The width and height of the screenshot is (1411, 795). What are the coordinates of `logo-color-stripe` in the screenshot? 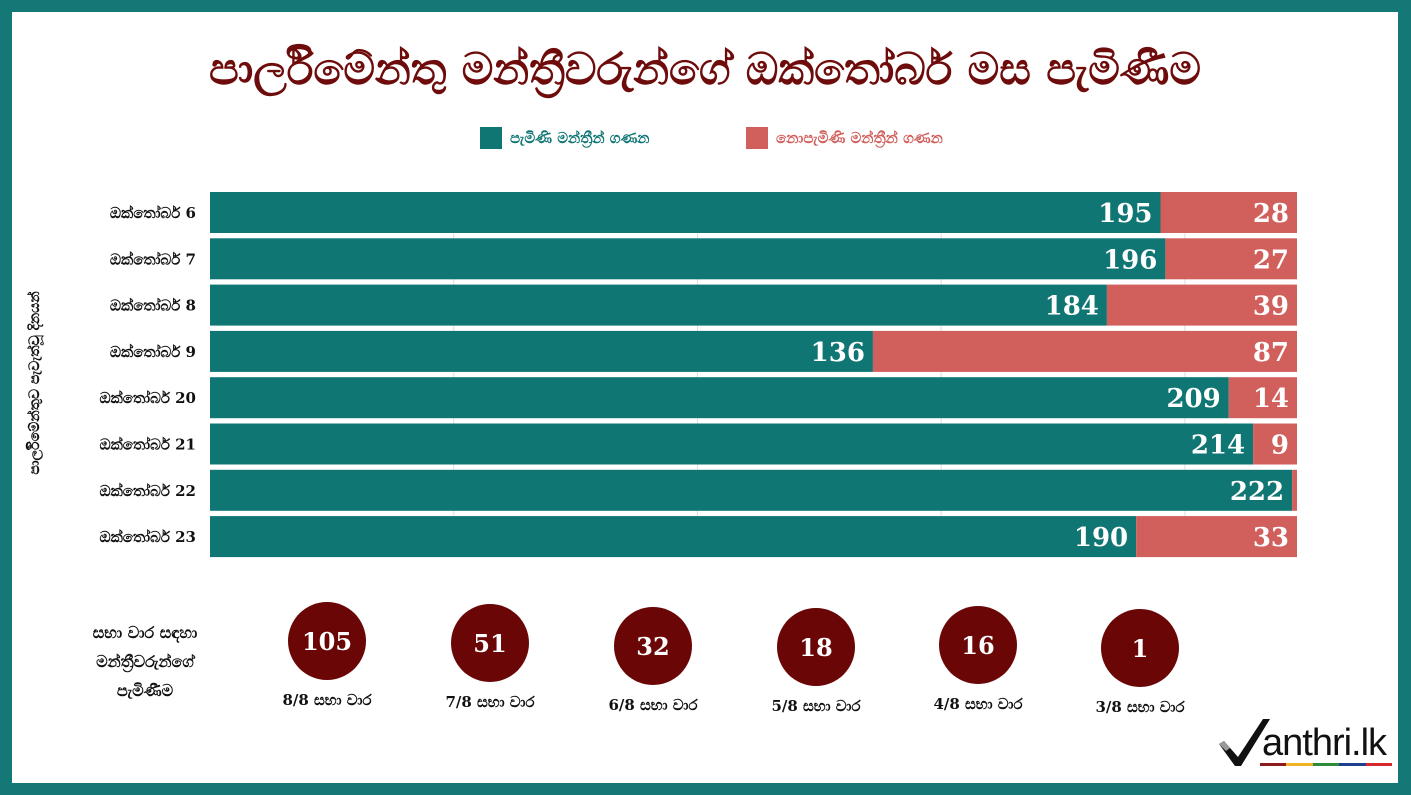 It's located at (1326, 764).